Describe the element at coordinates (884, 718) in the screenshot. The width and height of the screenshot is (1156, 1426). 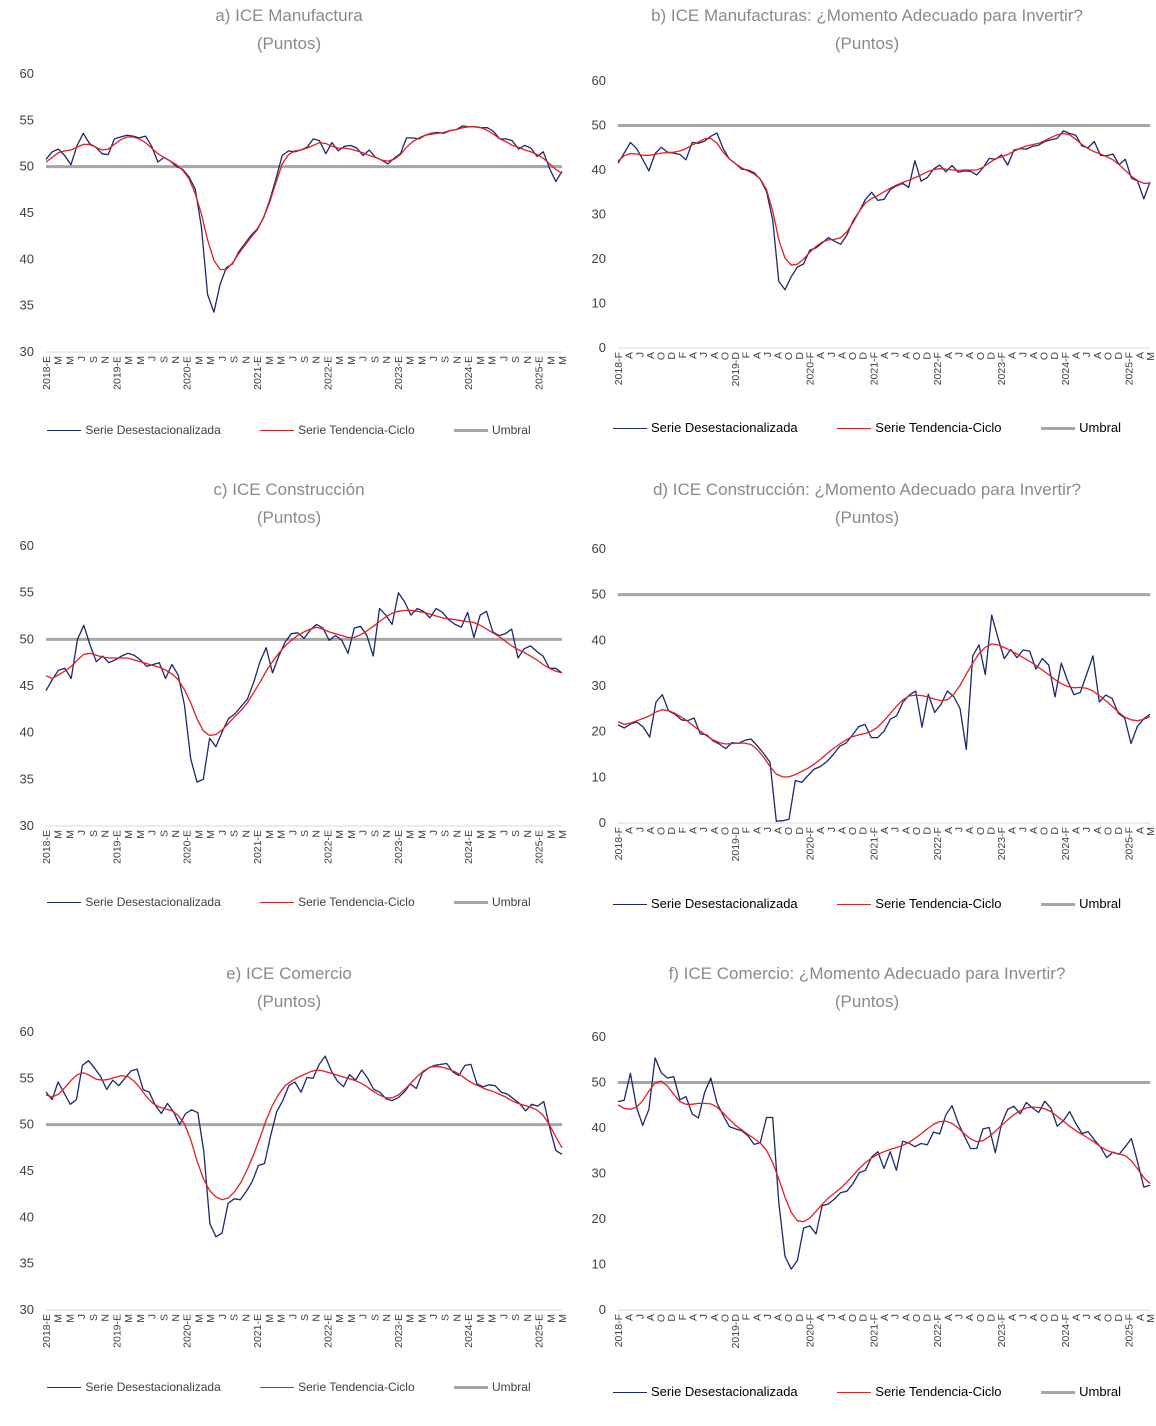
I see `series-line-deses` at that location.